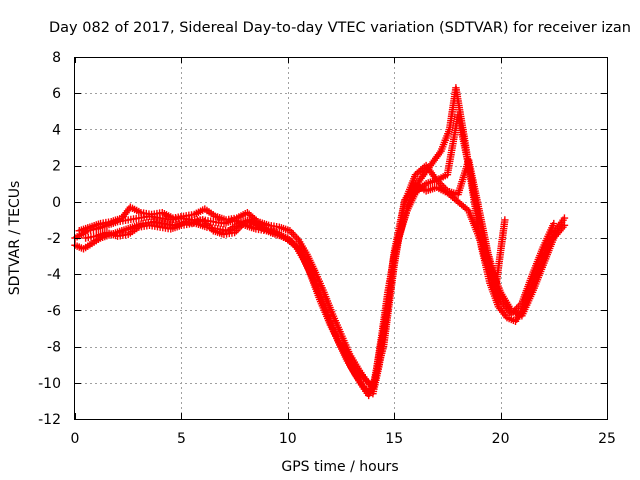 The width and height of the screenshot is (640, 480). I want to click on y-tick-label: 6, so click(56, 94).